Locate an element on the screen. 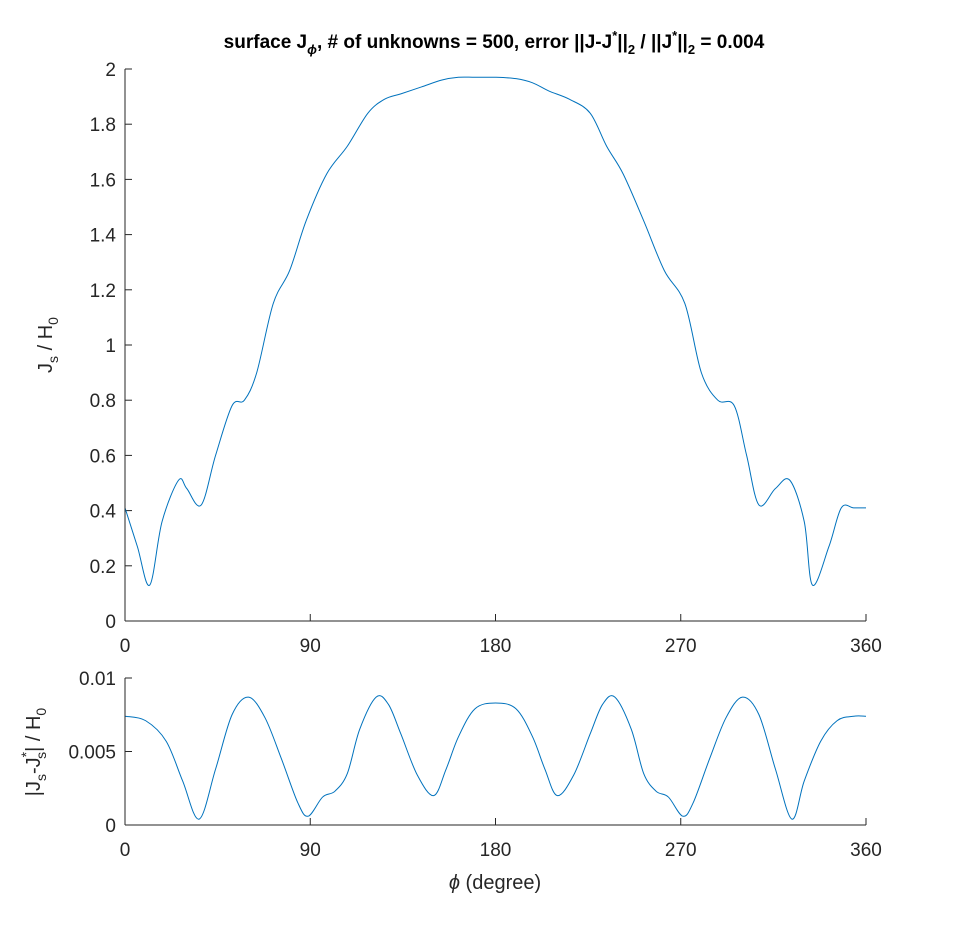 The height and width of the screenshot is (926, 958). top-y-tick-label: 1 is located at coordinates (110, 346).